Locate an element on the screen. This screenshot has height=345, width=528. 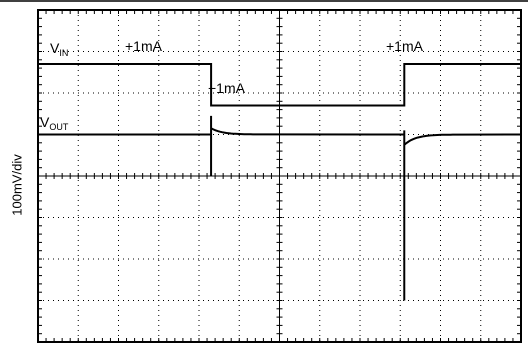
annotation-minus-1ma: −1mA is located at coordinates (227, 88).